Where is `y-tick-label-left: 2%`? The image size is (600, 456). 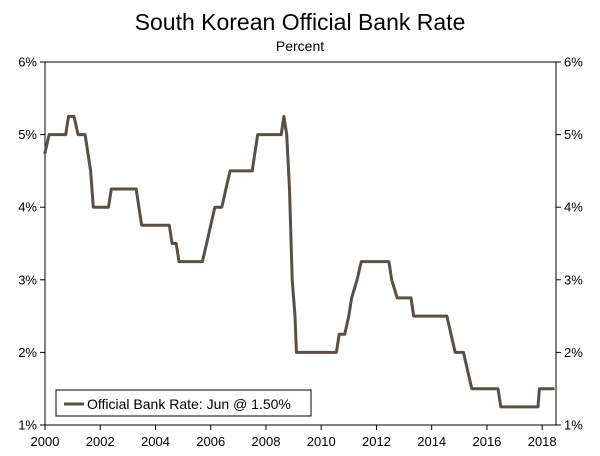 y-tick-label-left: 2% is located at coordinates (27, 352).